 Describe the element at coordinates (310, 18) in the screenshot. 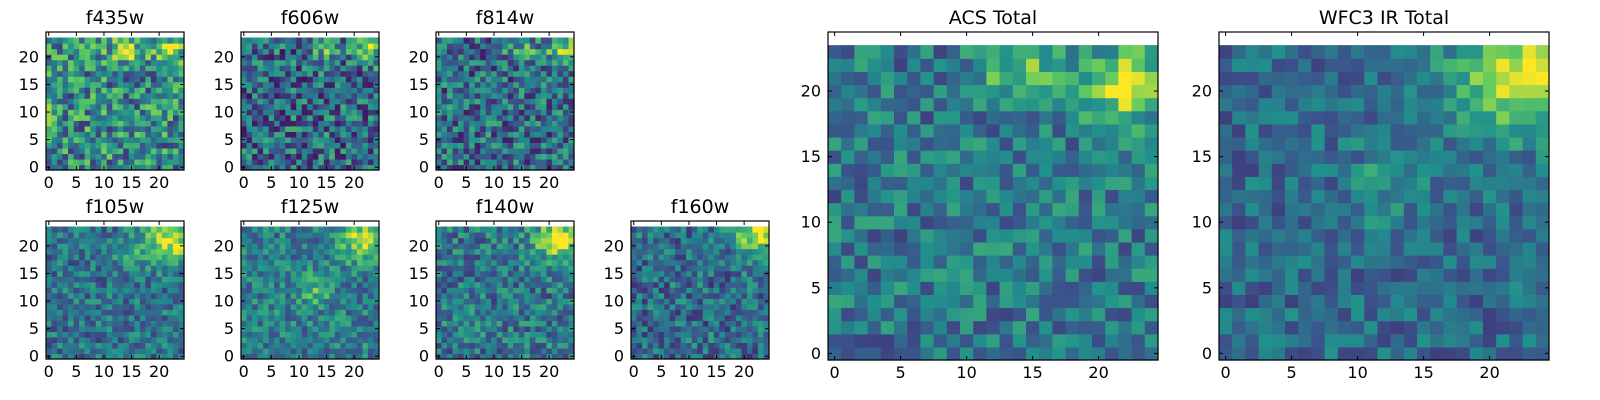

I see `panel-title: f606w` at that location.